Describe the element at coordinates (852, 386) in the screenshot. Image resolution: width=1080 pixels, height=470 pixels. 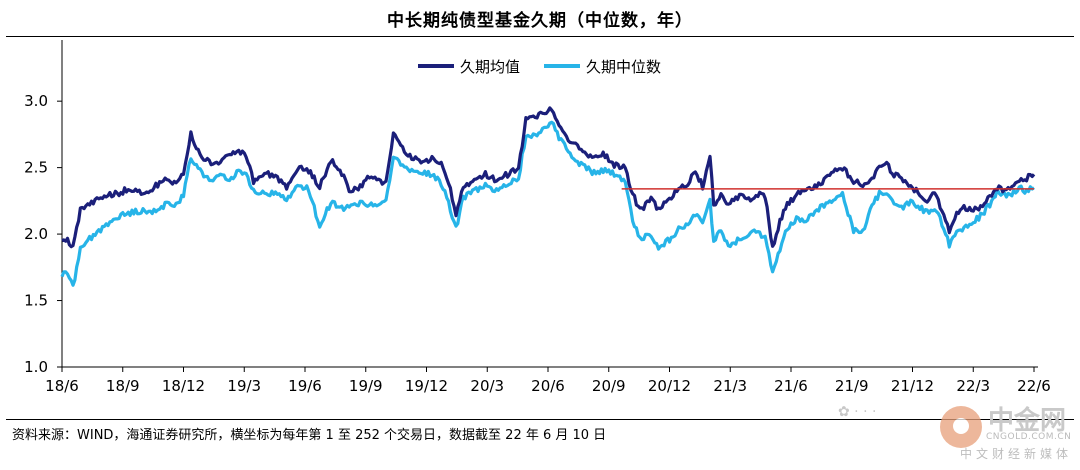
I see `x-tick-label: 21/9` at that location.